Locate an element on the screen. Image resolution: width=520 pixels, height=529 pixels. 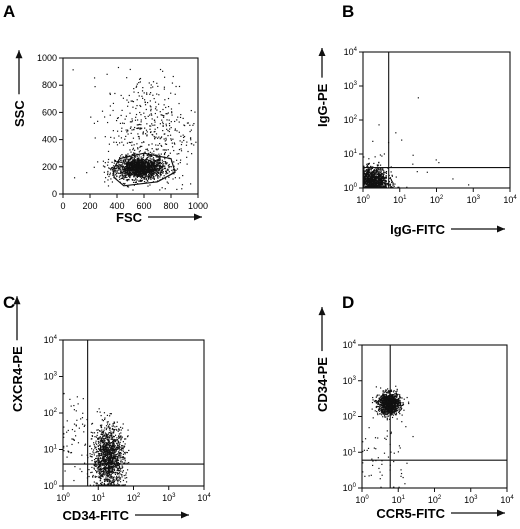
y-tick-label: 100 is located at coordinates (351, 188).